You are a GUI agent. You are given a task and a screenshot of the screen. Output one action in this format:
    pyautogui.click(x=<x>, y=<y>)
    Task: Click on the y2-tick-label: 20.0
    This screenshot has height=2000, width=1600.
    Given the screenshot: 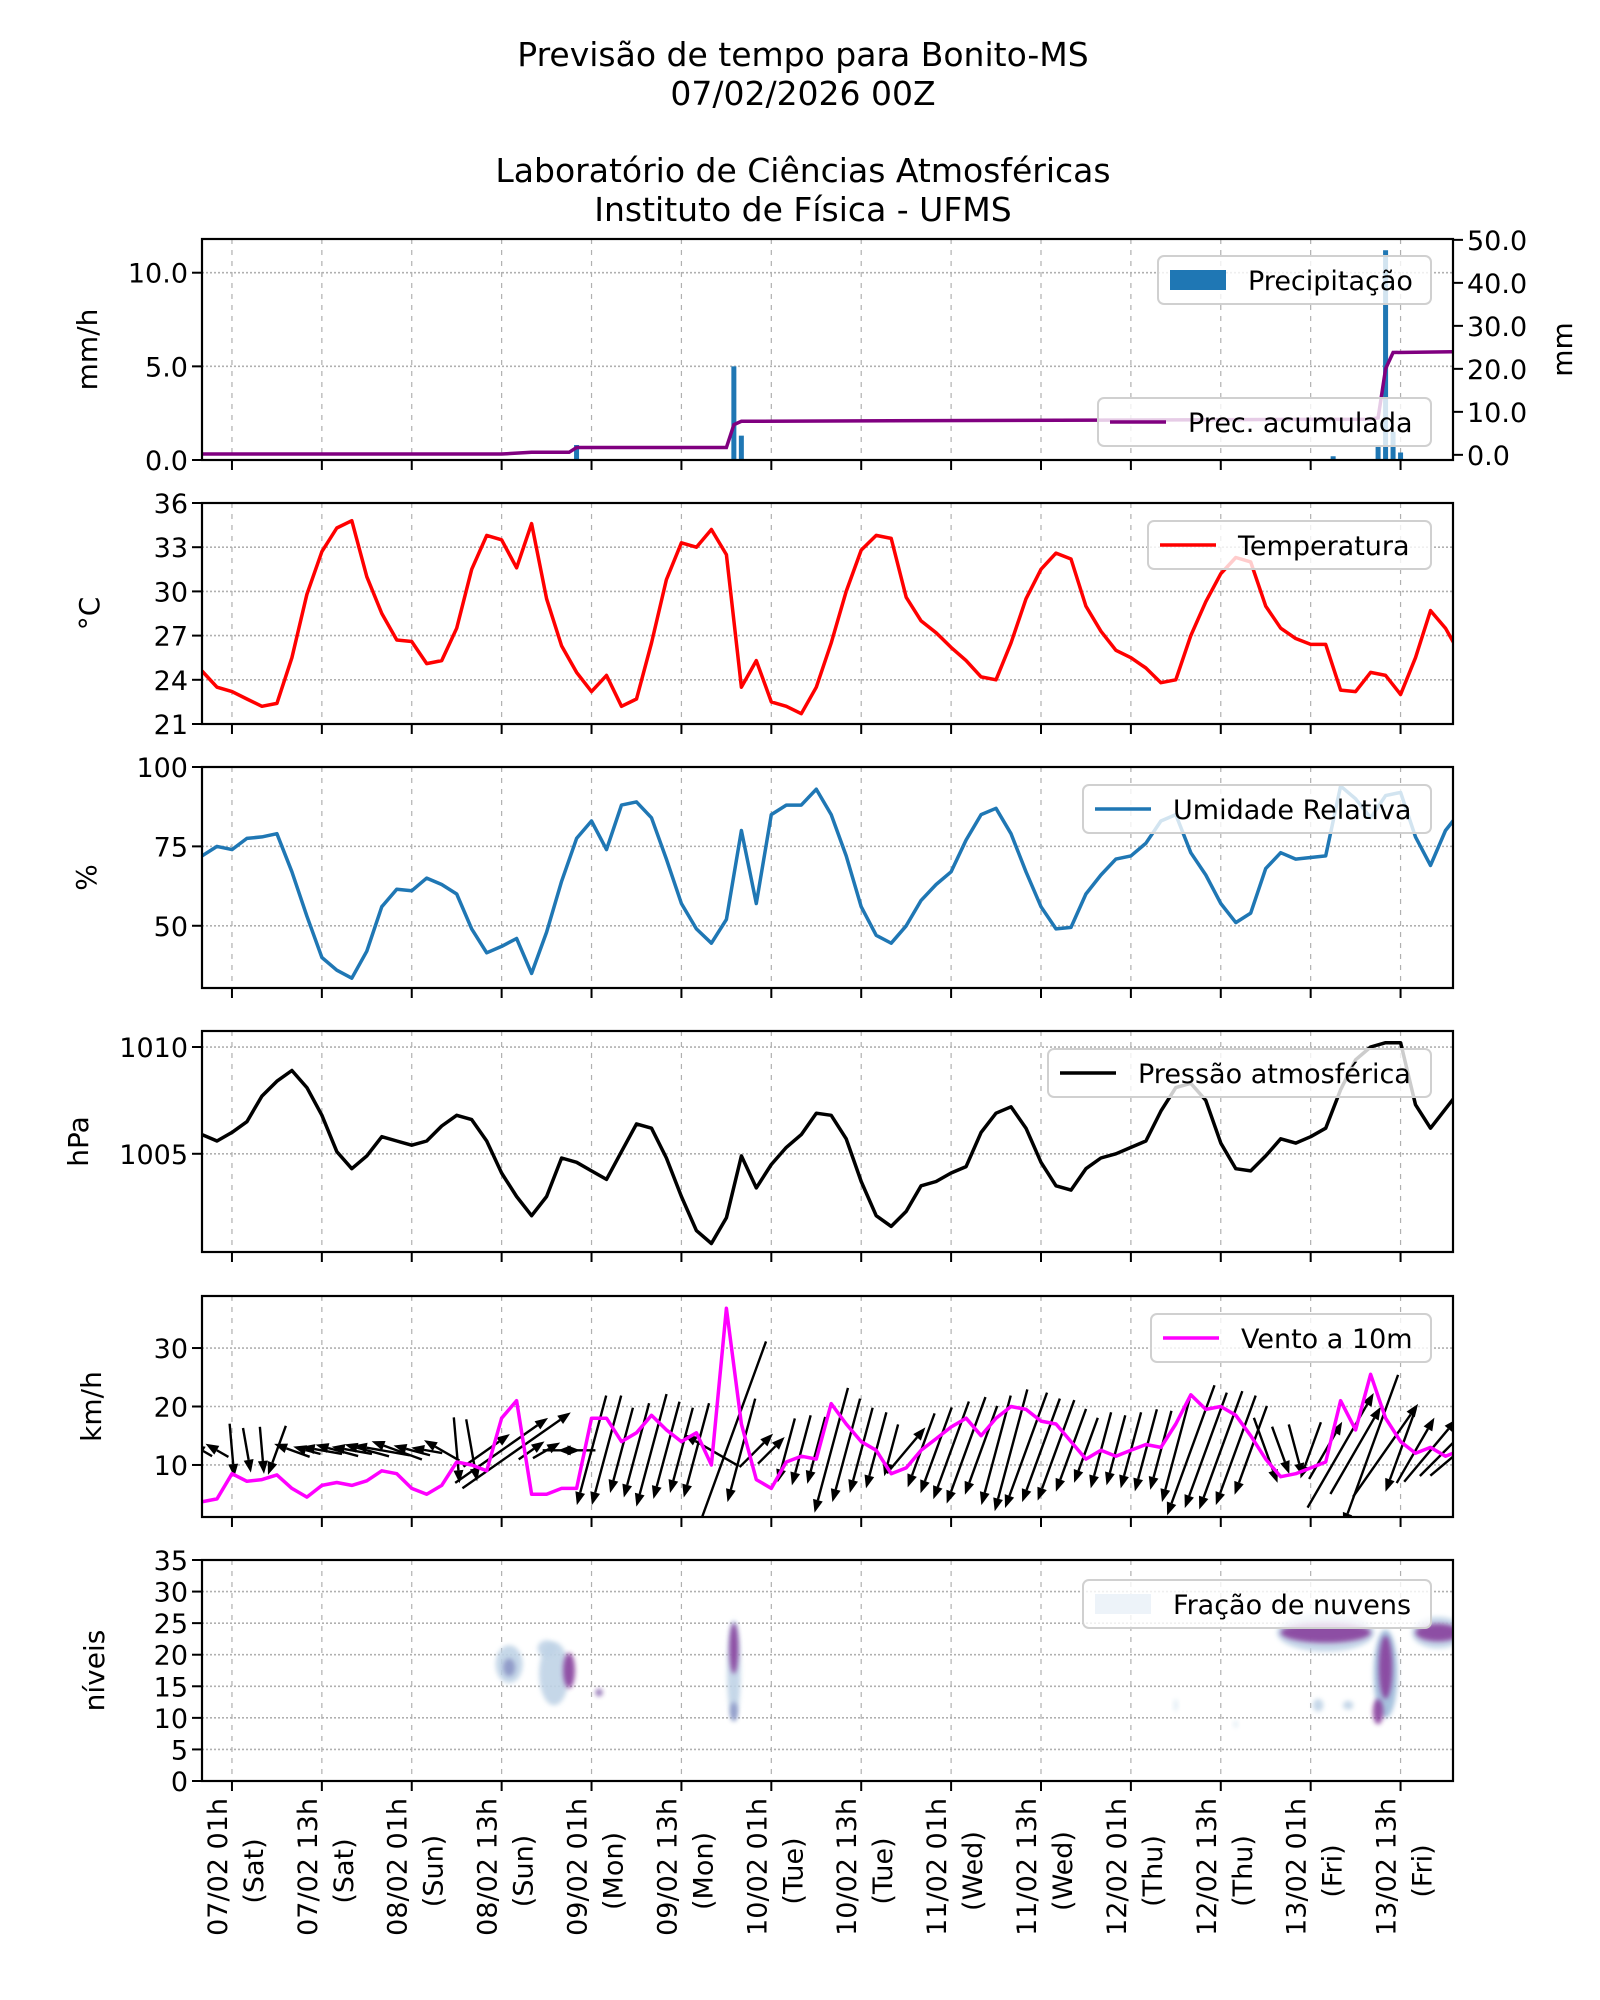 What is the action you would take?
    pyautogui.click(x=1497, y=370)
    